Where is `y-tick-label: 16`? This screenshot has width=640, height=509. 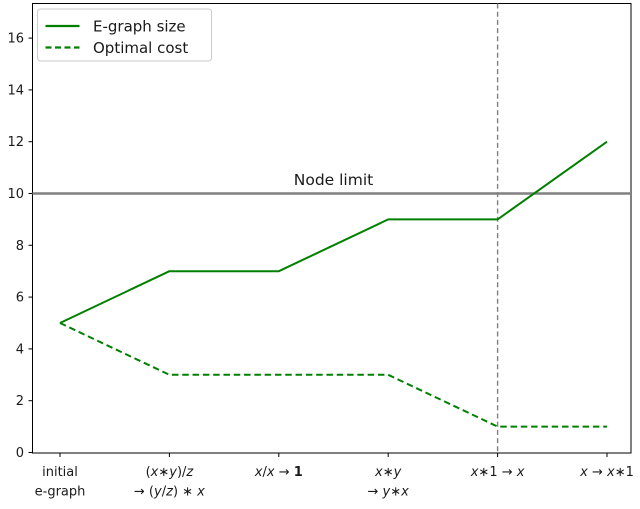
y-tick-label: 16 is located at coordinates (15, 39).